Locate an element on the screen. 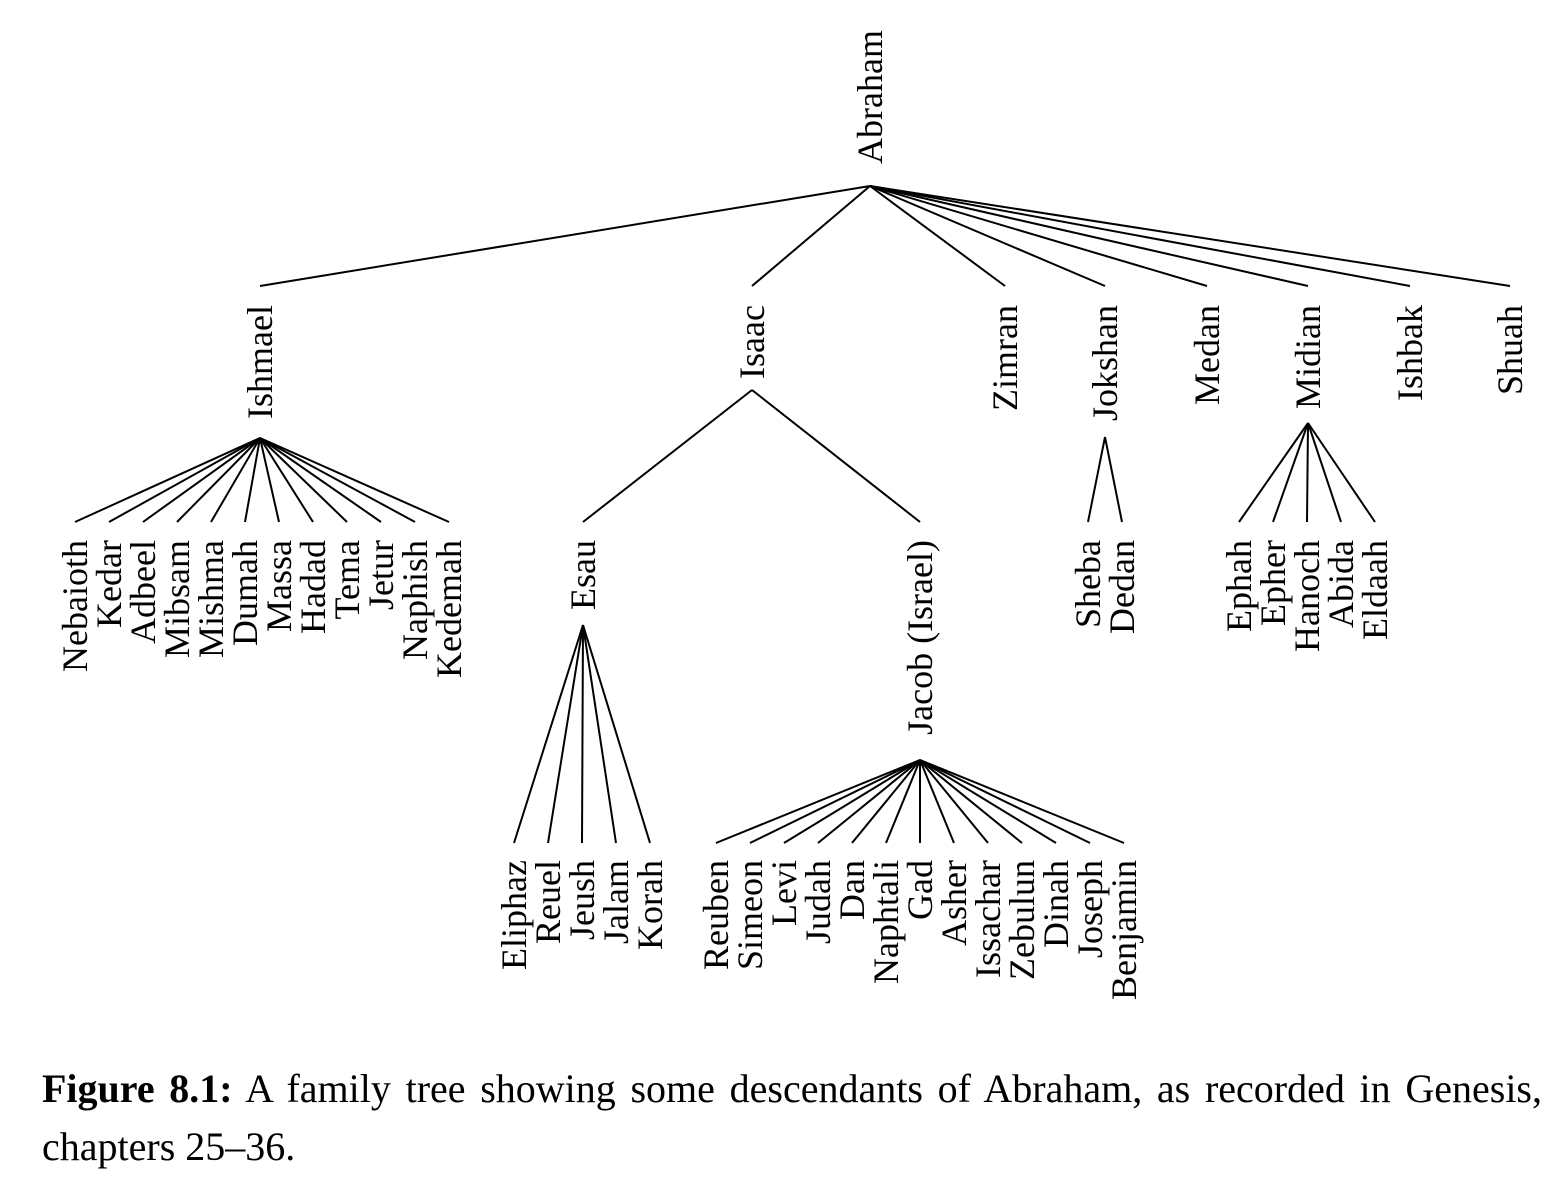  edge-abraham-midian is located at coordinates (1089, 236).